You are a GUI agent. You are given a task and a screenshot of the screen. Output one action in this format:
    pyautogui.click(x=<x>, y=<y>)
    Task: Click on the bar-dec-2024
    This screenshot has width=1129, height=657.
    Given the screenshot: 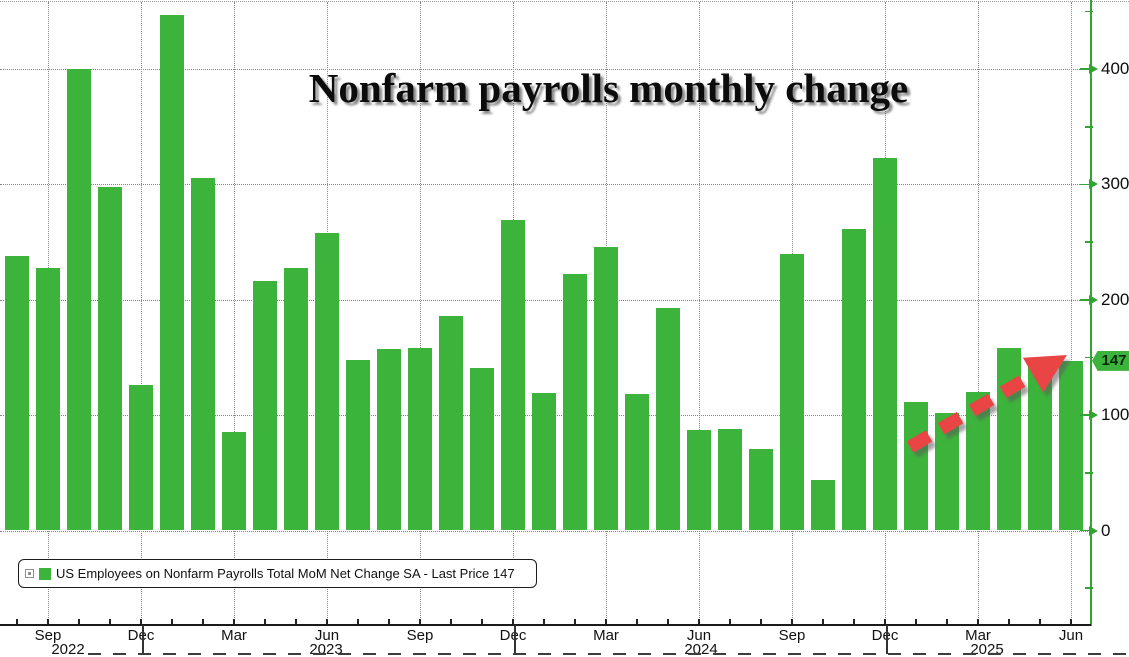 What is the action you would take?
    pyautogui.click(x=885, y=344)
    